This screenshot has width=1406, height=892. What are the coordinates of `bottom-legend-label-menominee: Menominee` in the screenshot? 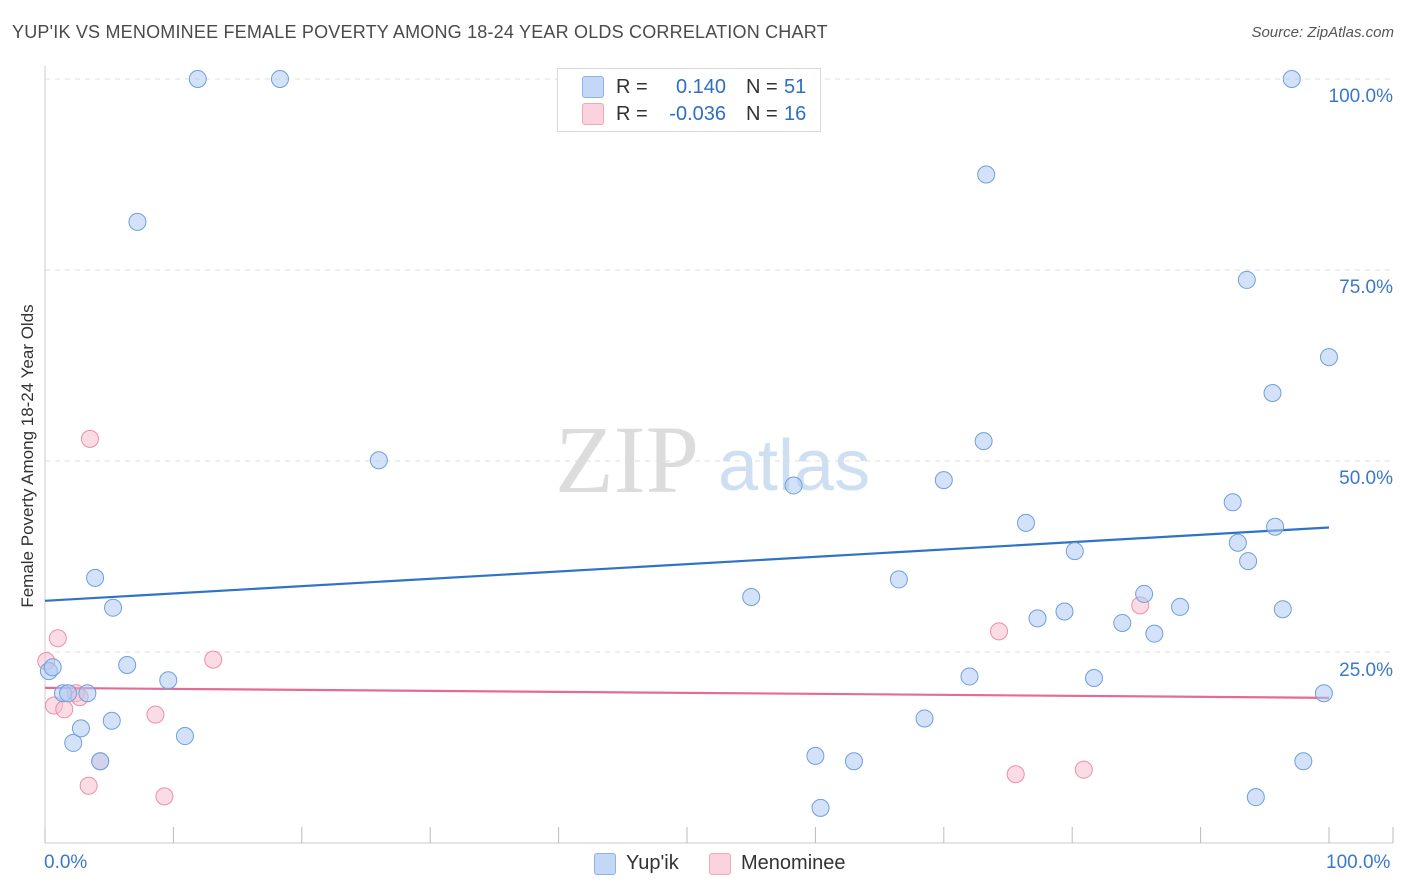 It's located at (793, 863).